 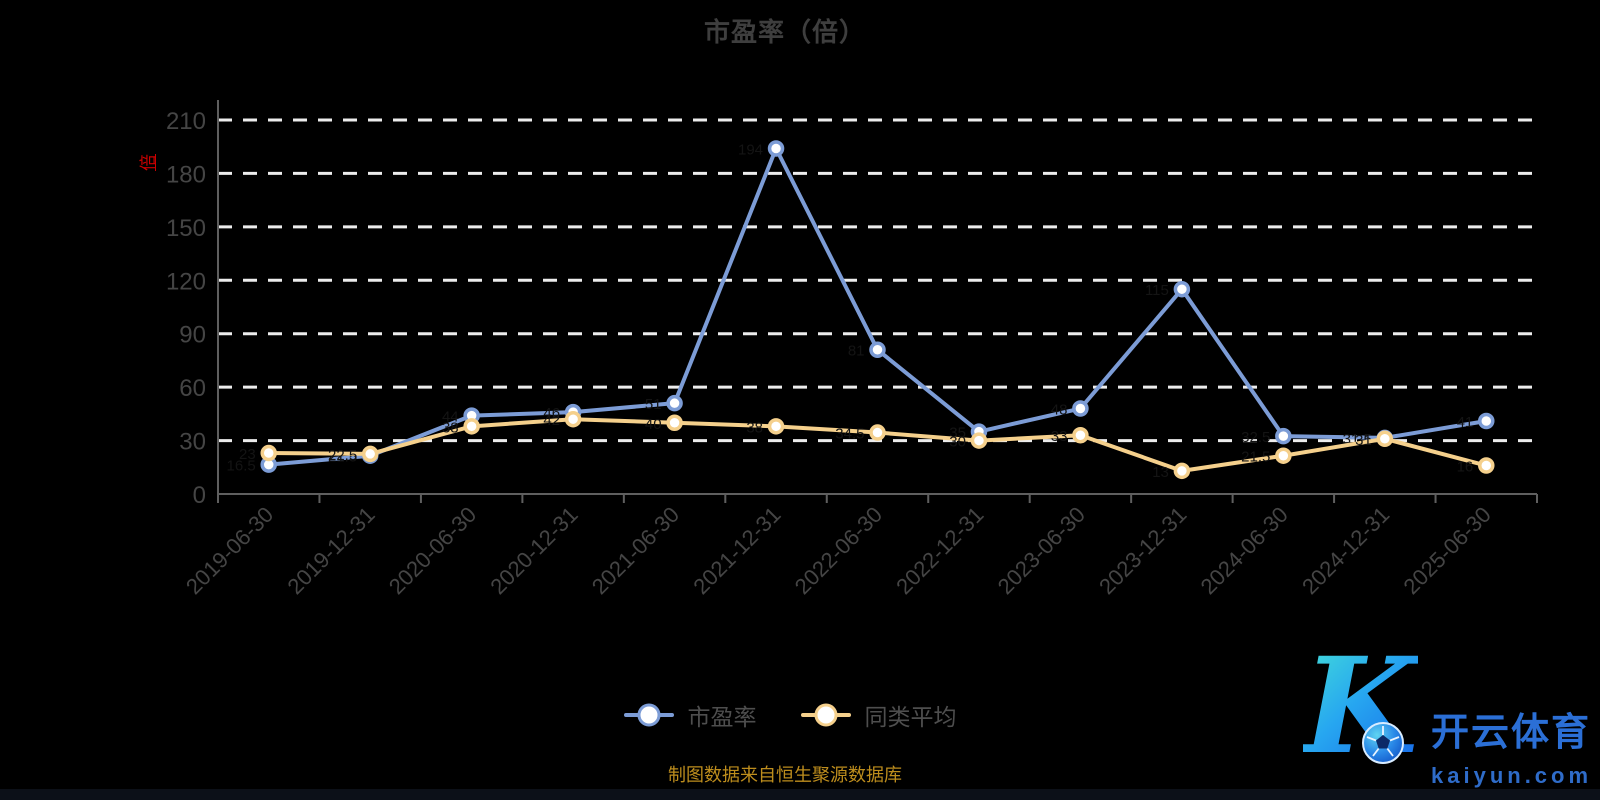 What do you see at coordinates (838, 550) in the screenshot?
I see `x-axis-tick-label: 2022-06-30` at bounding box center [838, 550].